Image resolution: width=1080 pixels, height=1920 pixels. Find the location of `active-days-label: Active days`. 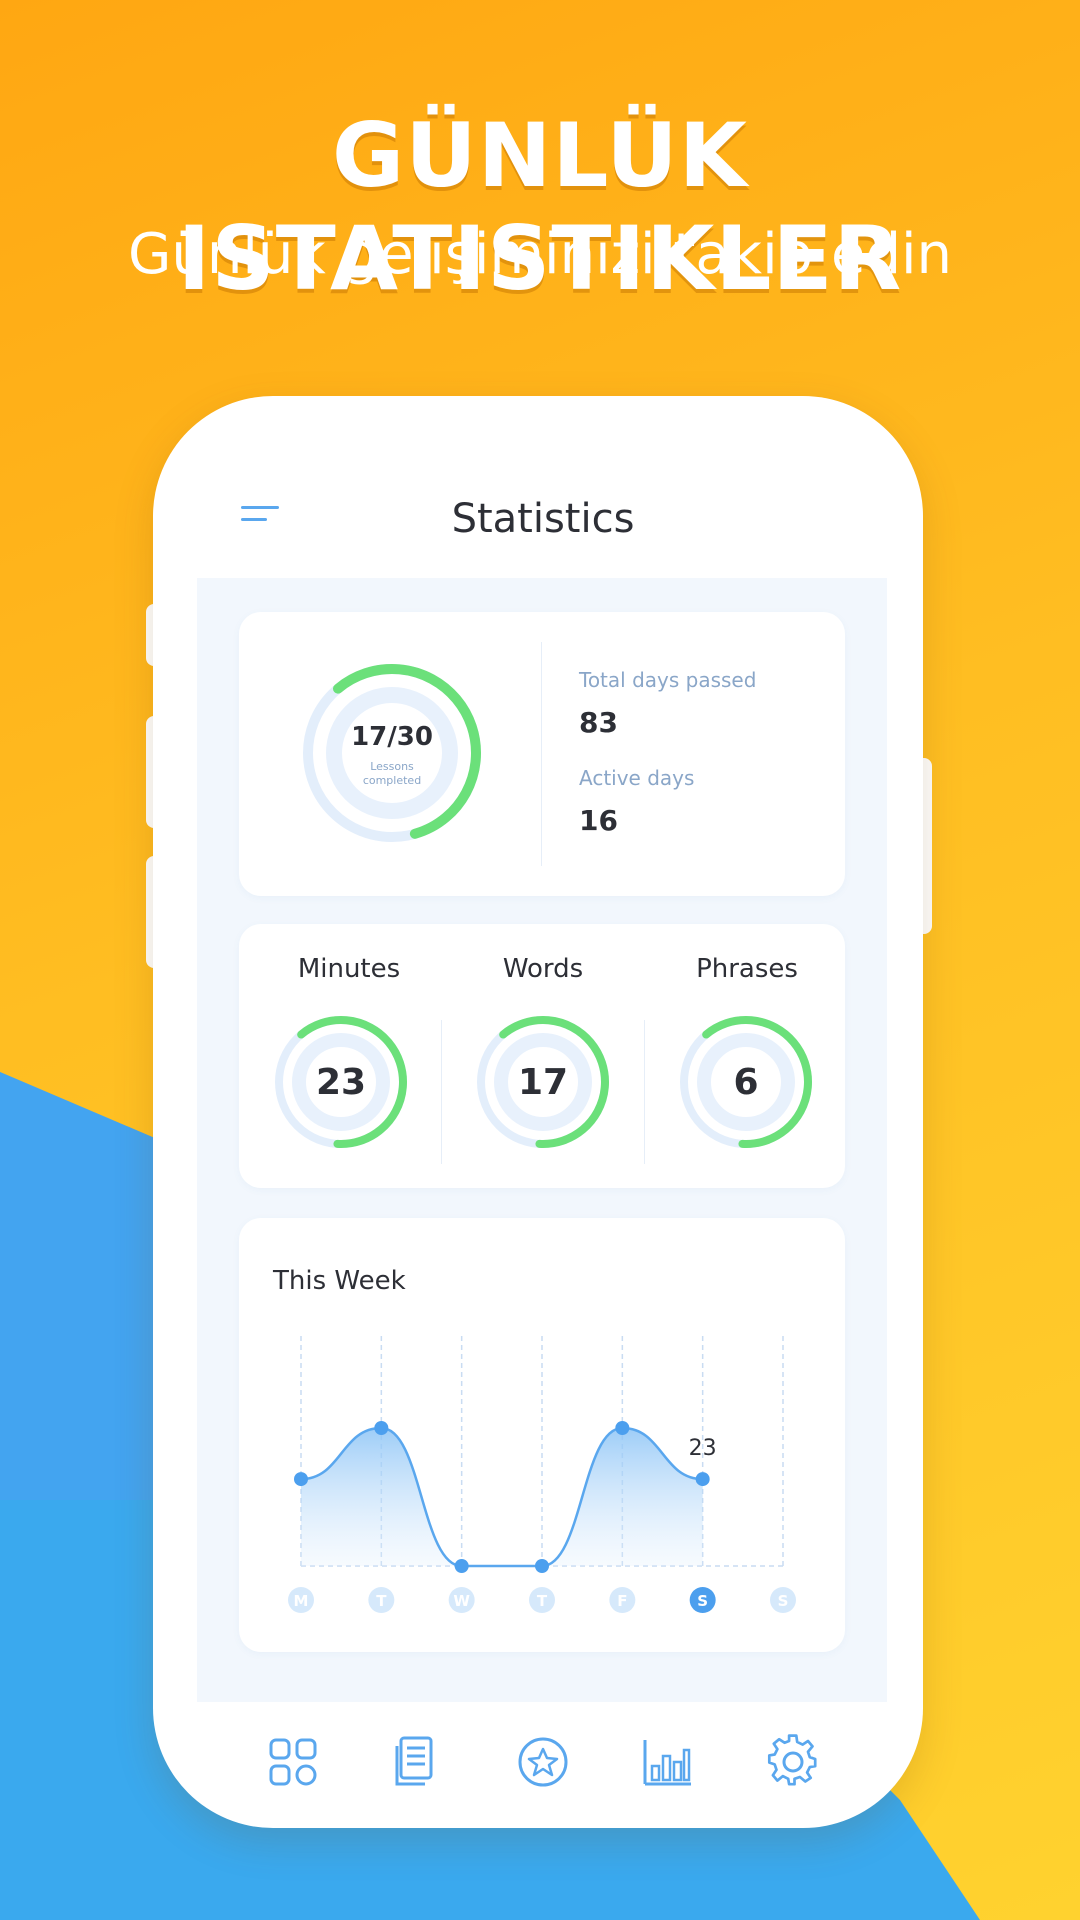

active-days-label: Active days is located at coordinates (637, 778).